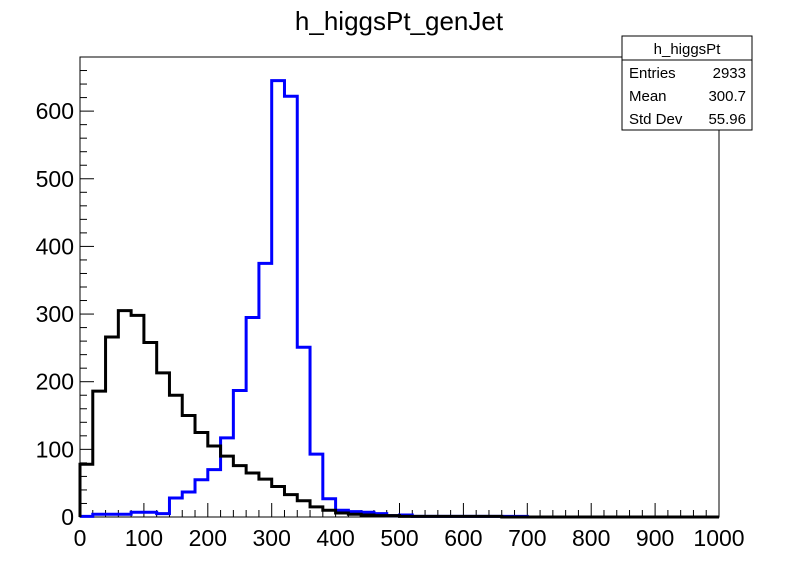  Describe the element at coordinates (335, 538) in the screenshot. I see `x-tick-label: 400` at that location.